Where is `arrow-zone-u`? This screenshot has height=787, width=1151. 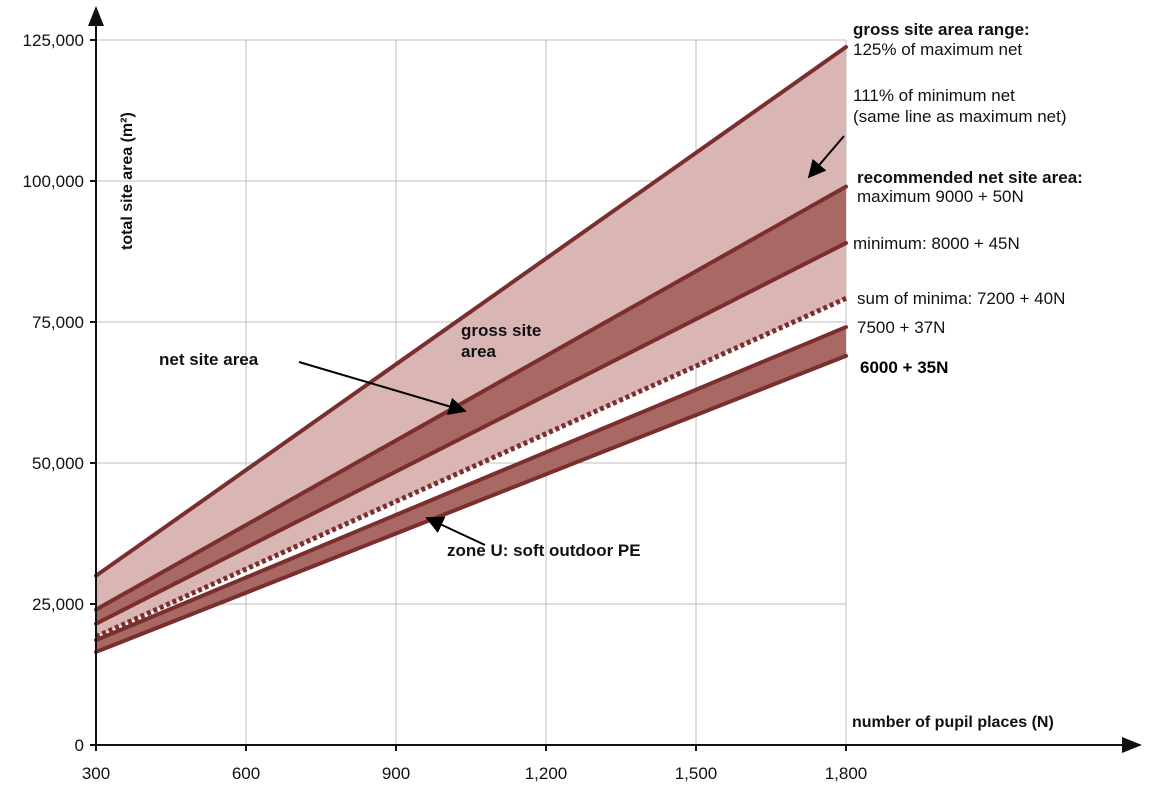
arrow-zone-u is located at coordinates (455, 531).